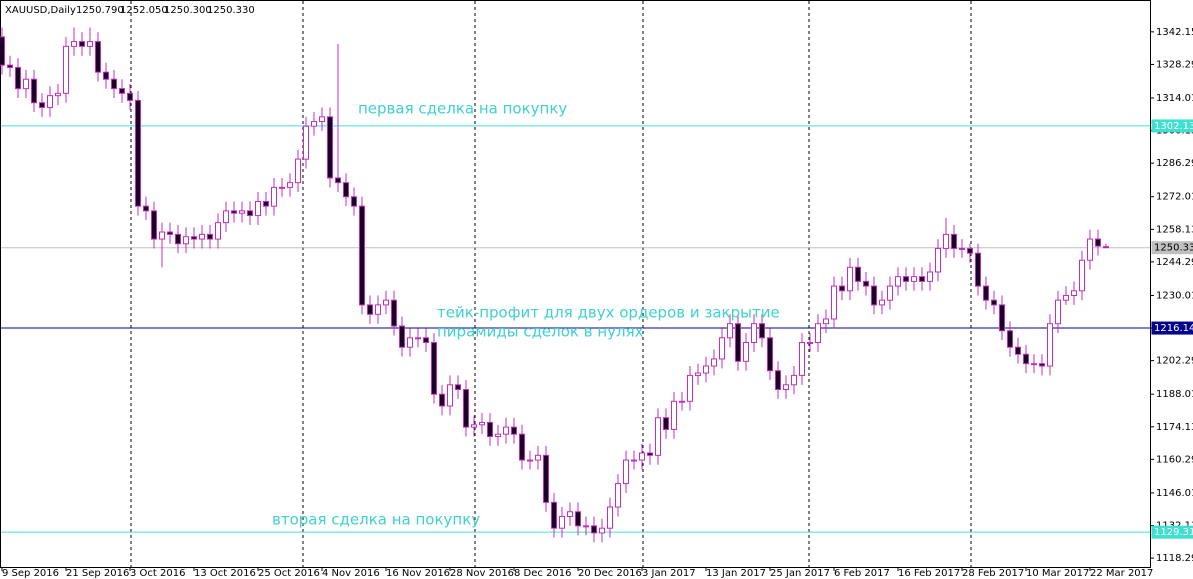  I want to click on annotation: тейк-профит для двух ордеров и закрытие, so click(608, 313).